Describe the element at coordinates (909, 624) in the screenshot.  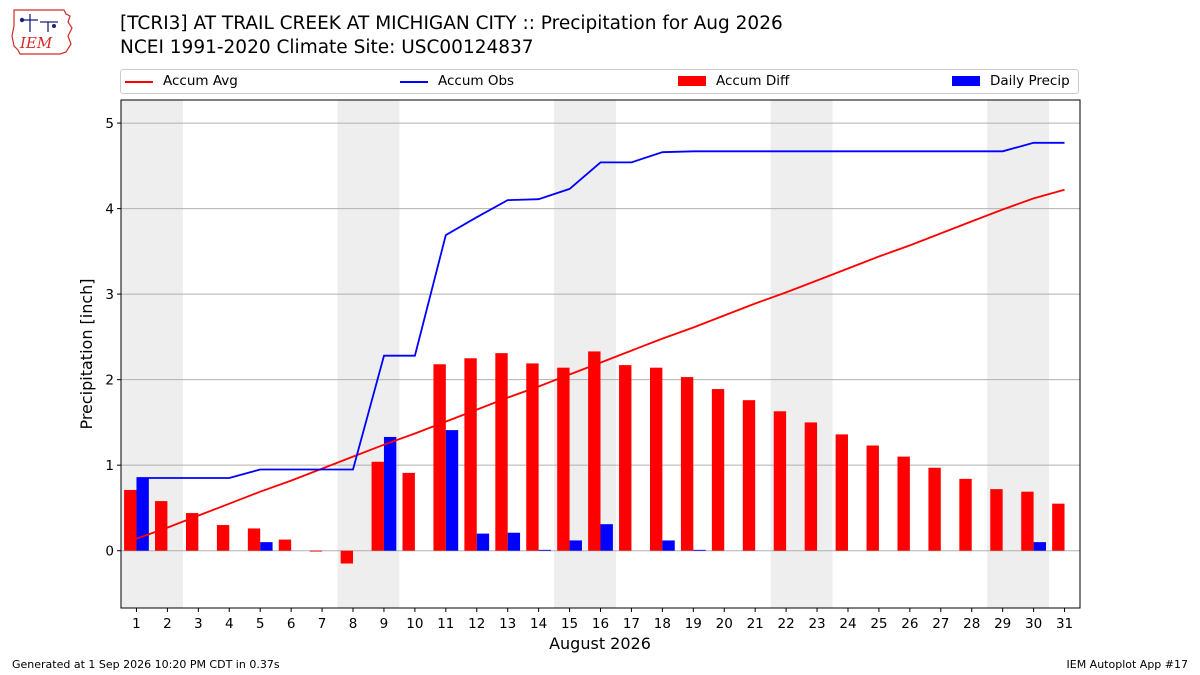
I see `x-tick-label: 26` at that location.